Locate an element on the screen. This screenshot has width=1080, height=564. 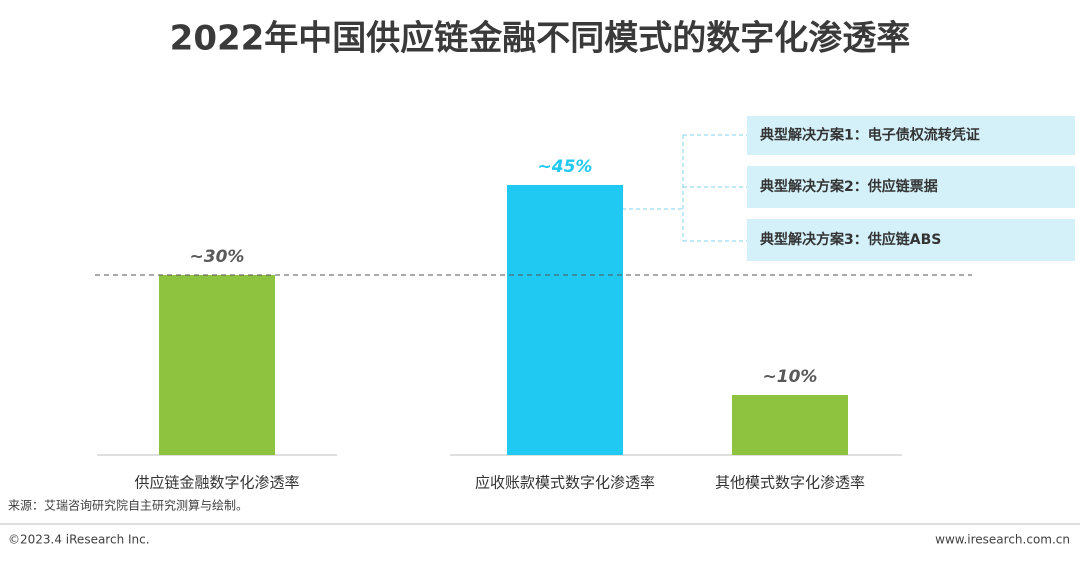
x-tick-label: 应收账款模式数字化渗透率 is located at coordinates (565, 483).